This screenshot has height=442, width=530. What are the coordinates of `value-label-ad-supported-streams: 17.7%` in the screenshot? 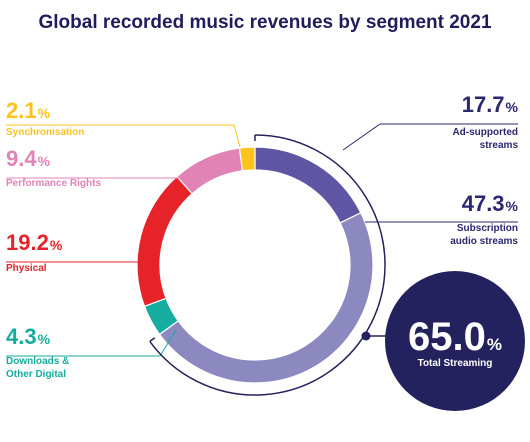 It's located at (490, 104).